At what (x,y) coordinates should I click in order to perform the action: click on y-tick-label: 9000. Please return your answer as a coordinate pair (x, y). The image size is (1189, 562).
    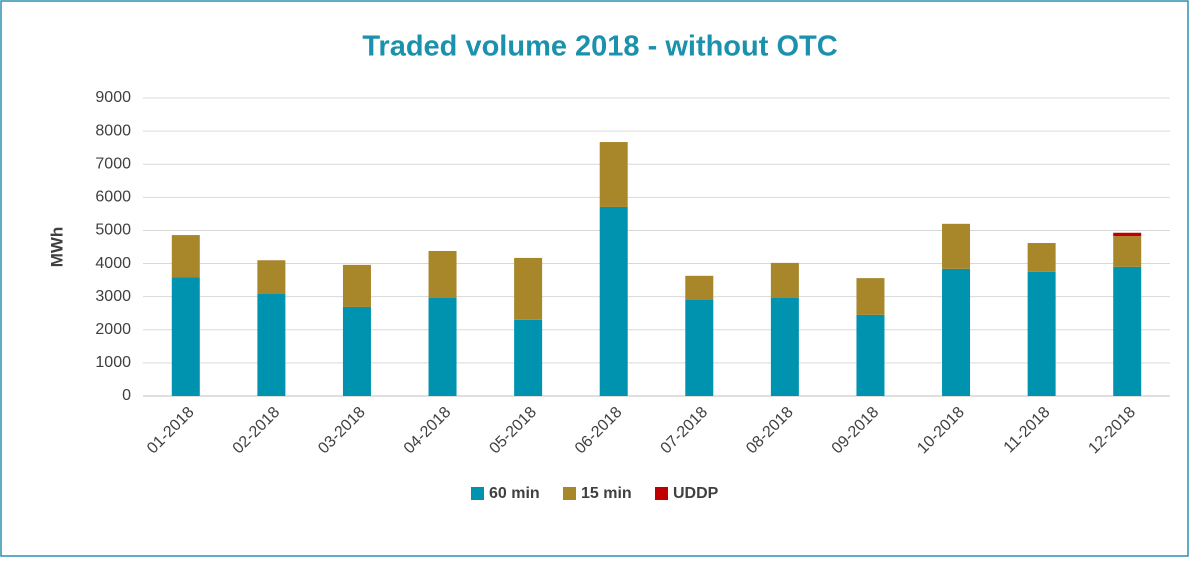
    Looking at the image, I should click on (113, 97).